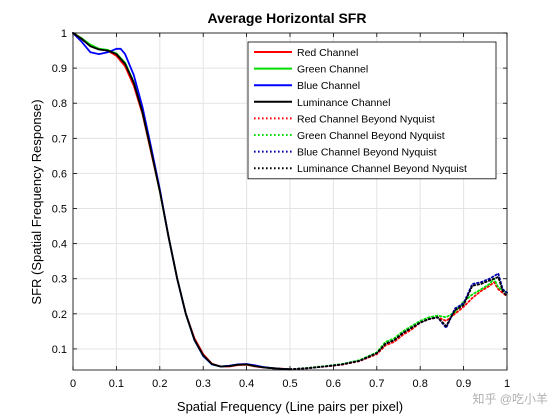  I want to click on legend-label: Luminance Channel Beyond Nyquist, so click(382, 169).